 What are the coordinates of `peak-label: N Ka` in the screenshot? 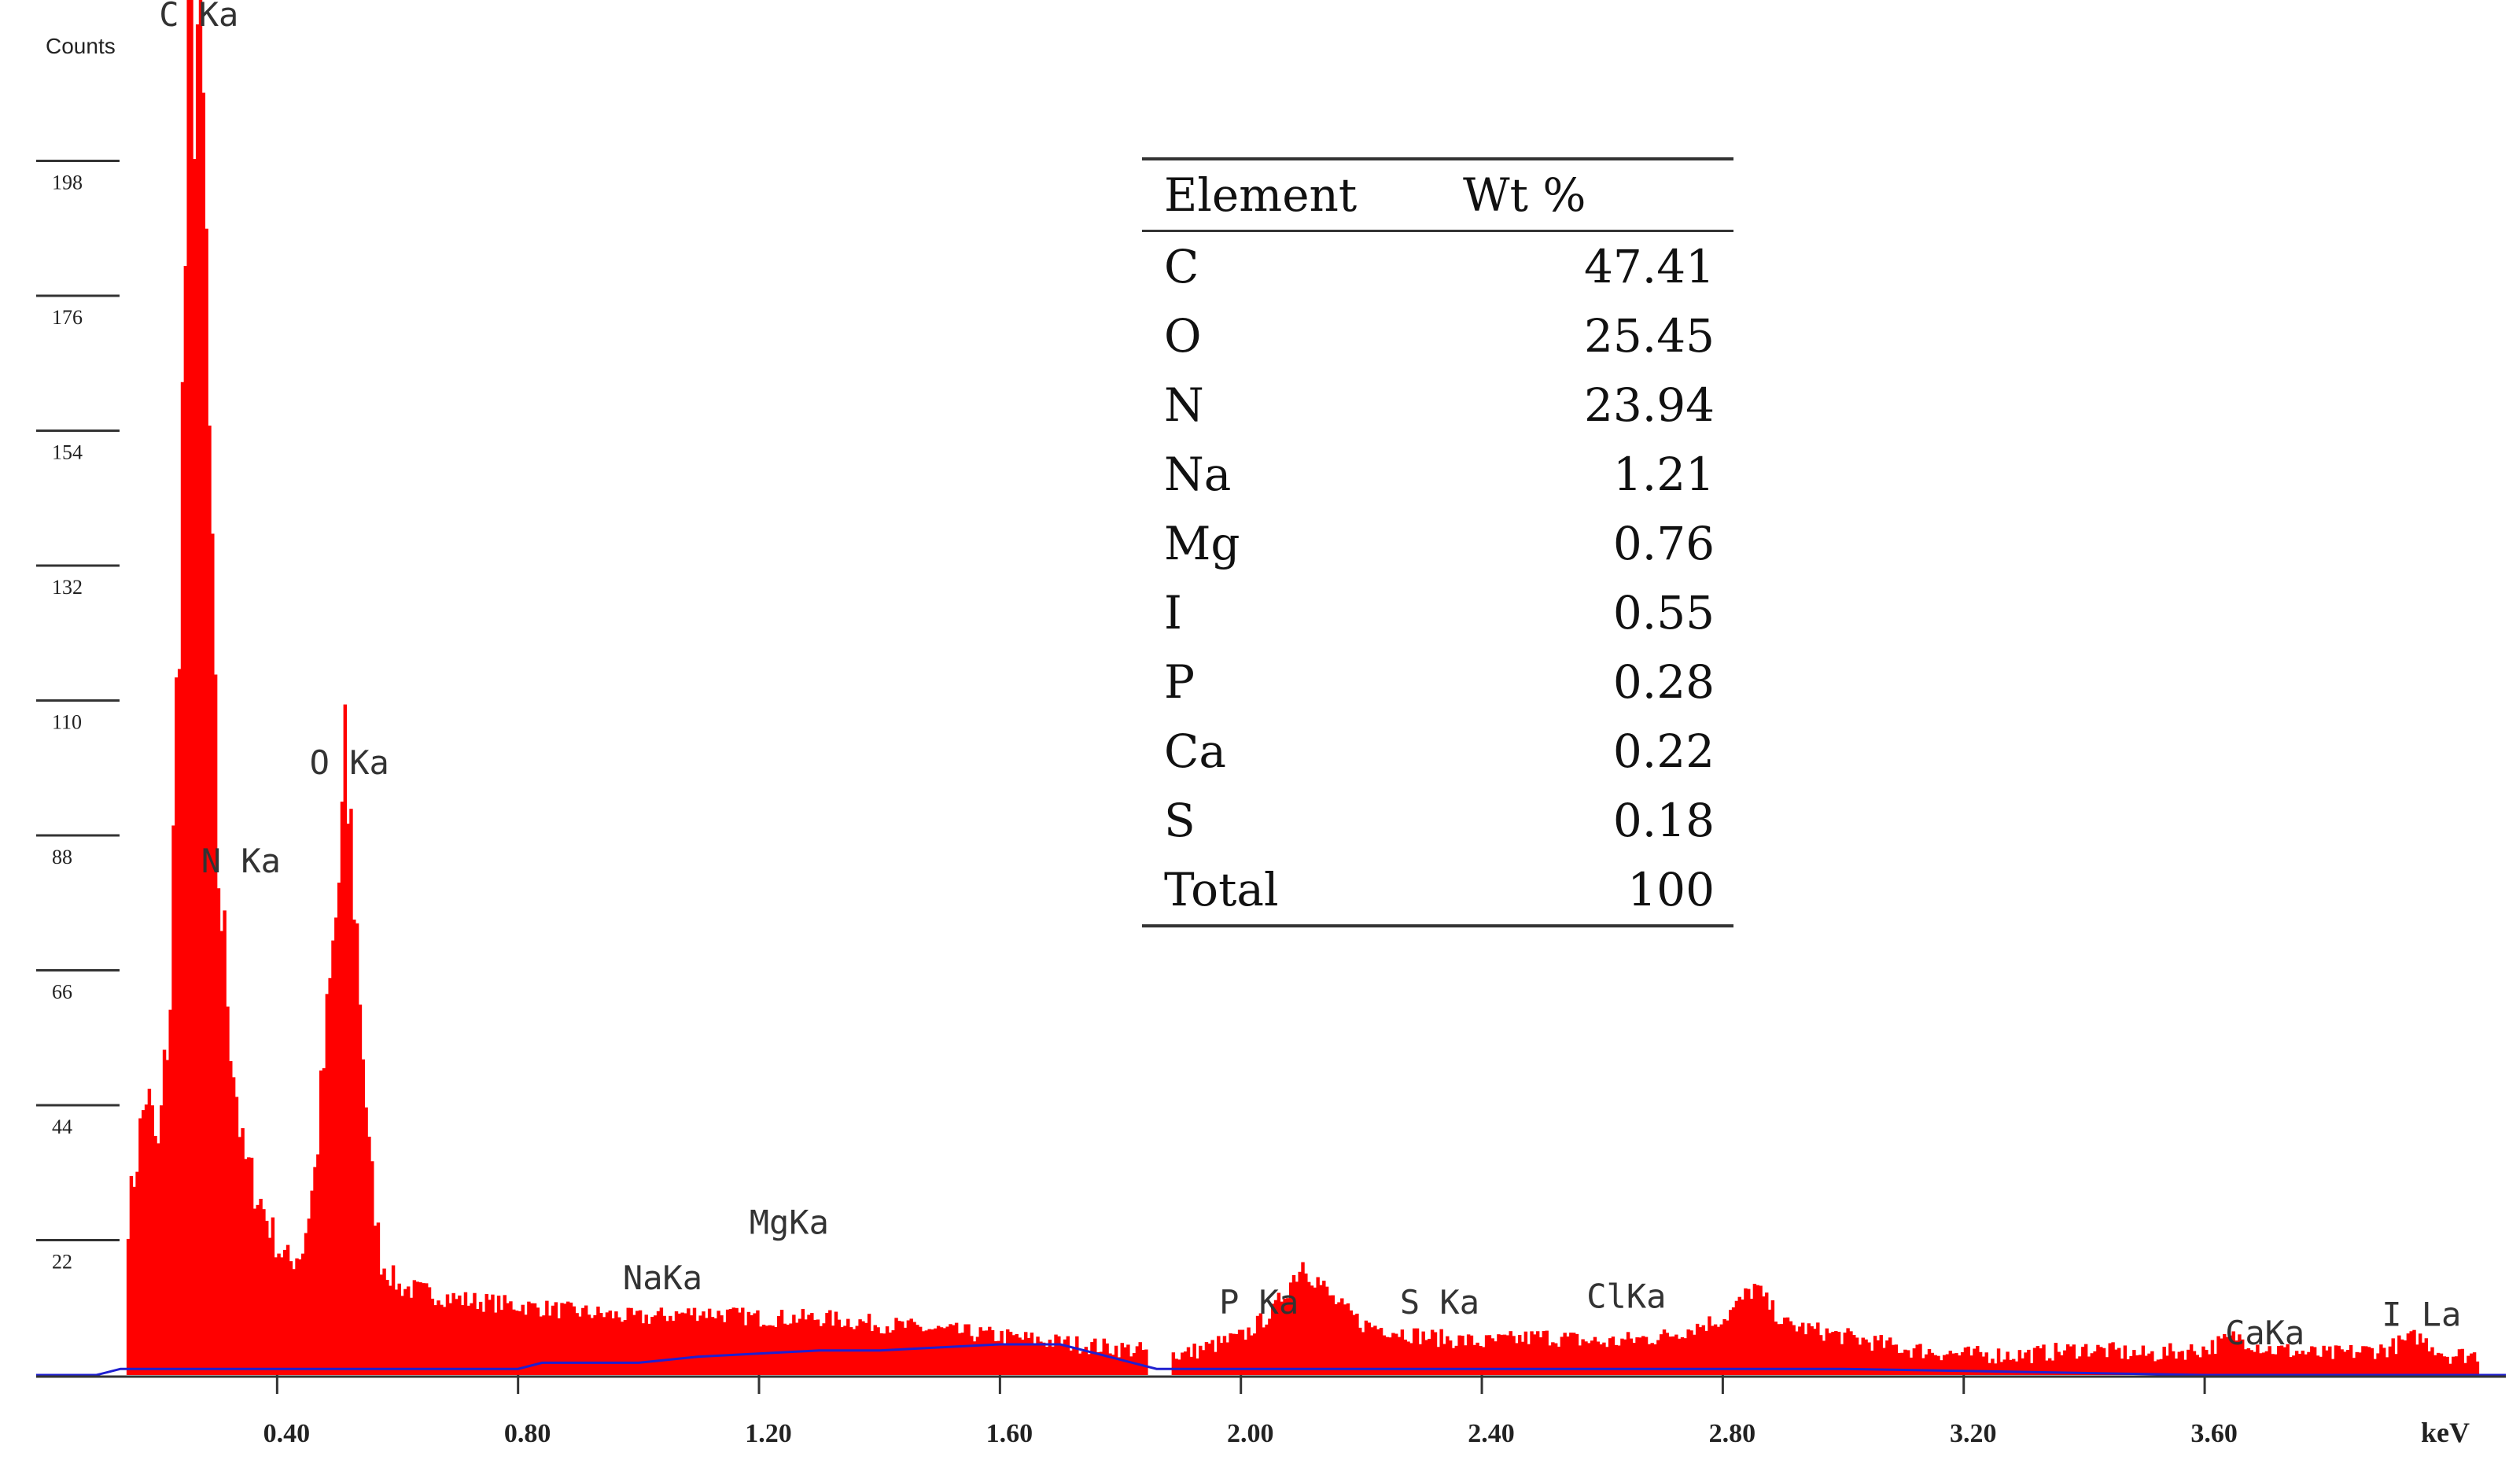 It's located at (241, 861).